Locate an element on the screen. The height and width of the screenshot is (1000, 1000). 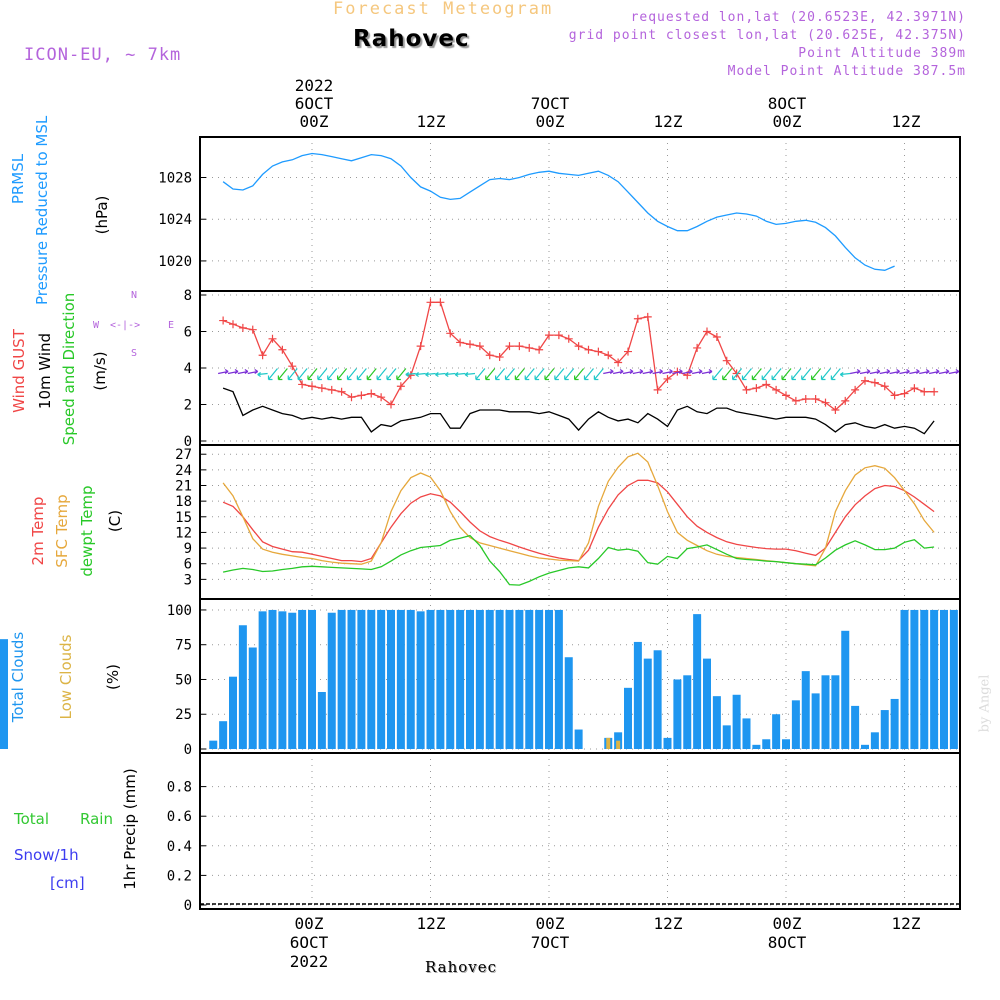
panel-frame is located at coordinates (580, 522).